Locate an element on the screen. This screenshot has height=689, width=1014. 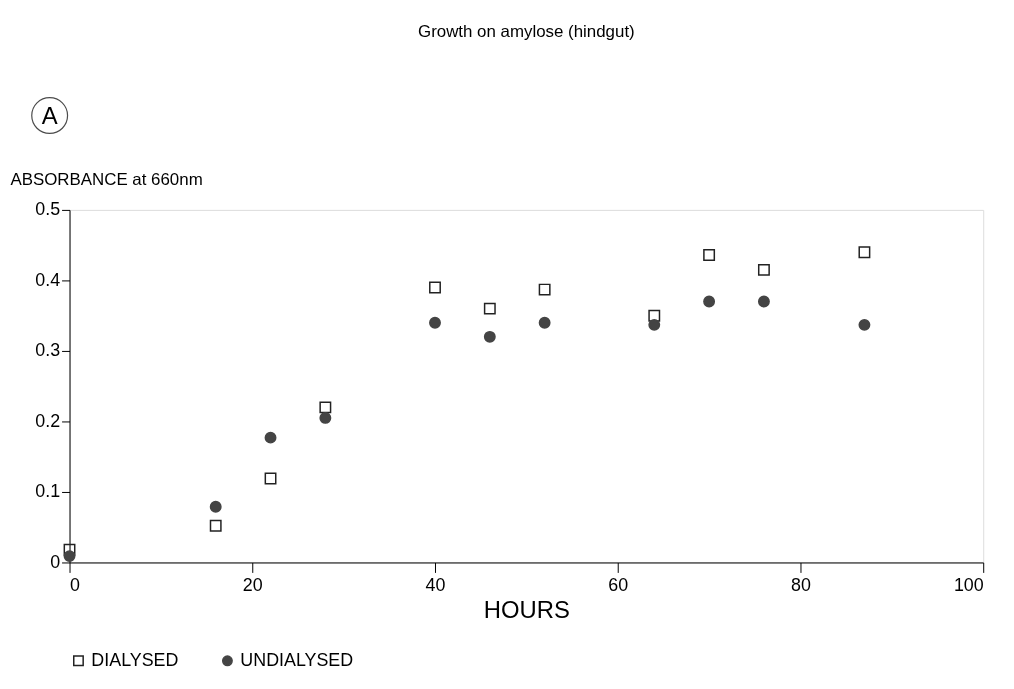
legend-label: UNDIALYSED is located at coordinates (297, 659).